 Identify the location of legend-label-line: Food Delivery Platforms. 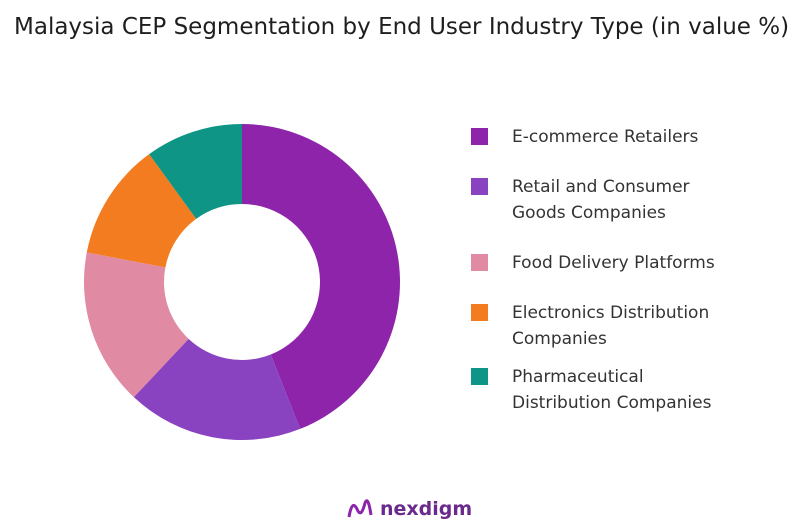
(613, 263).